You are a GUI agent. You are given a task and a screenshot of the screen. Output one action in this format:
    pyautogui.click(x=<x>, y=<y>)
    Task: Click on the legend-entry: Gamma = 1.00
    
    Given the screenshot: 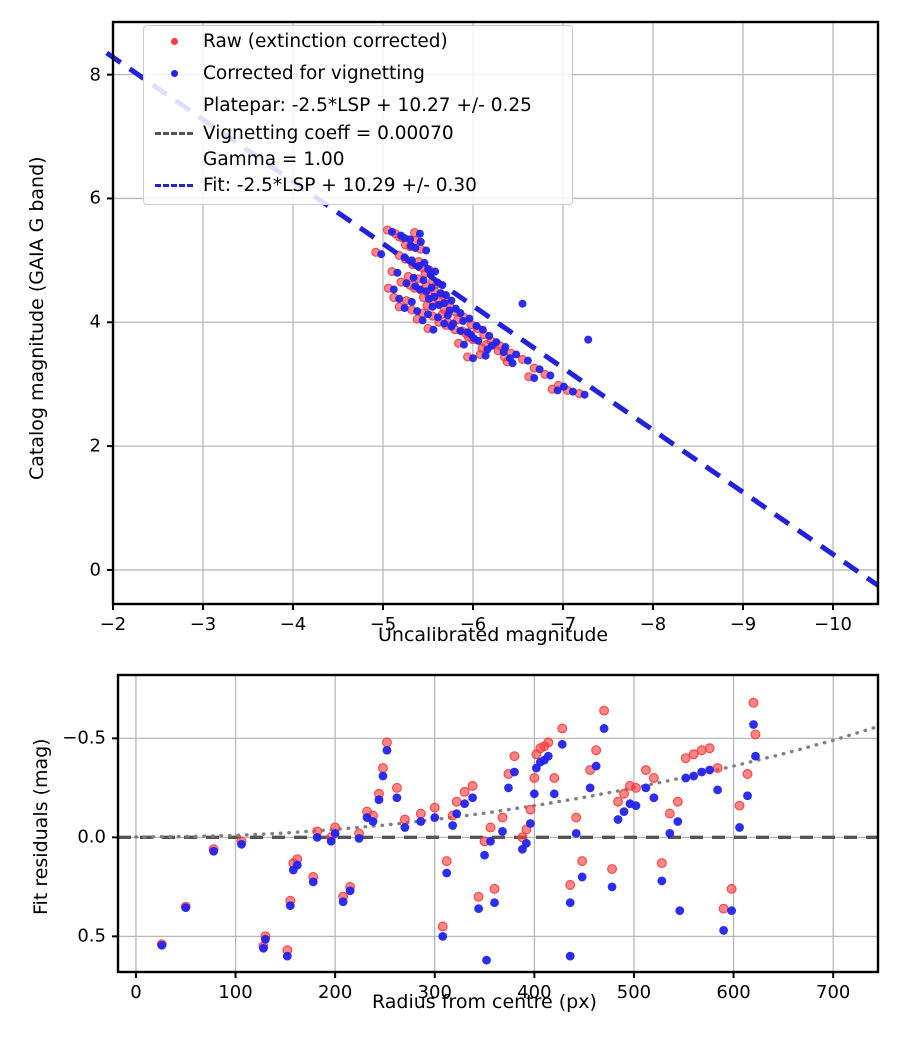 What is the action you would take?
    pyautogui.click(x=249, y=160)
    